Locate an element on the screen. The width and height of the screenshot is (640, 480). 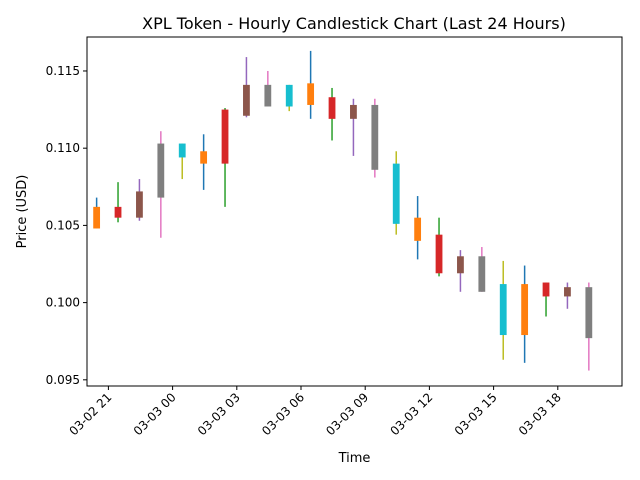
x-tick-label: 03-03 03 is located at coordinates (219, 414).